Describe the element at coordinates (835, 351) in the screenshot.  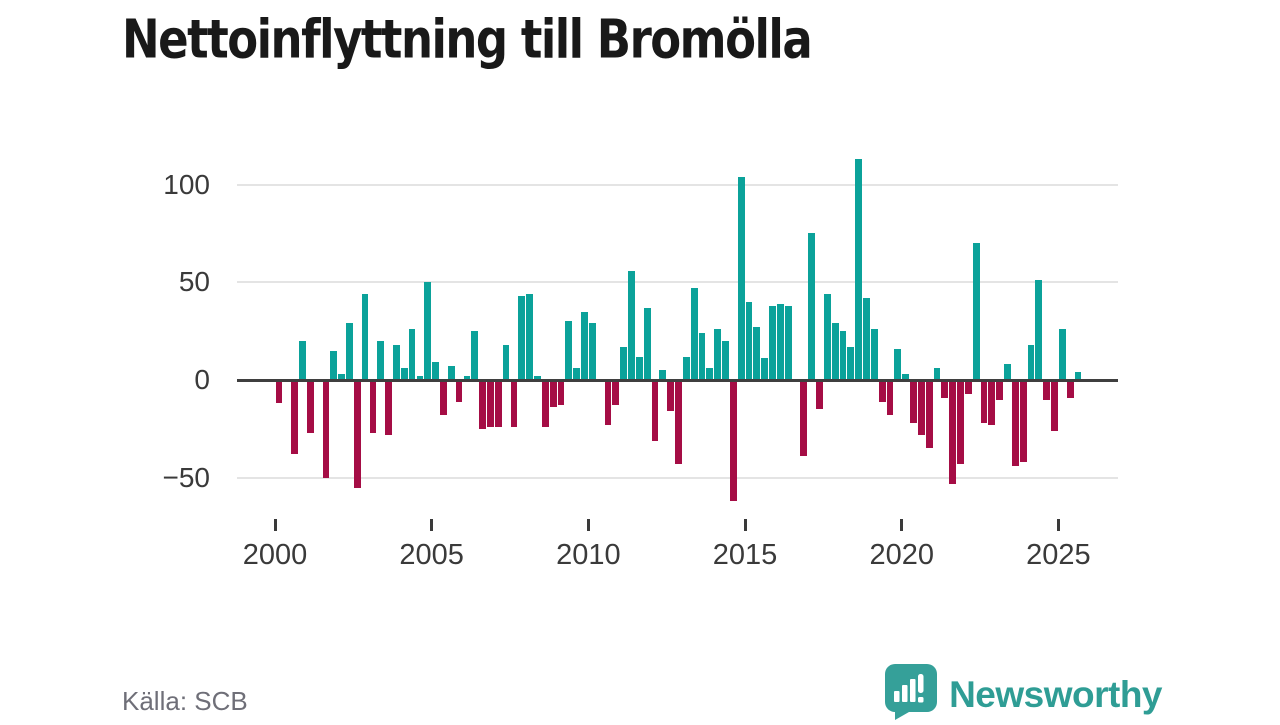
I see `bar-2017-q4` at that location.